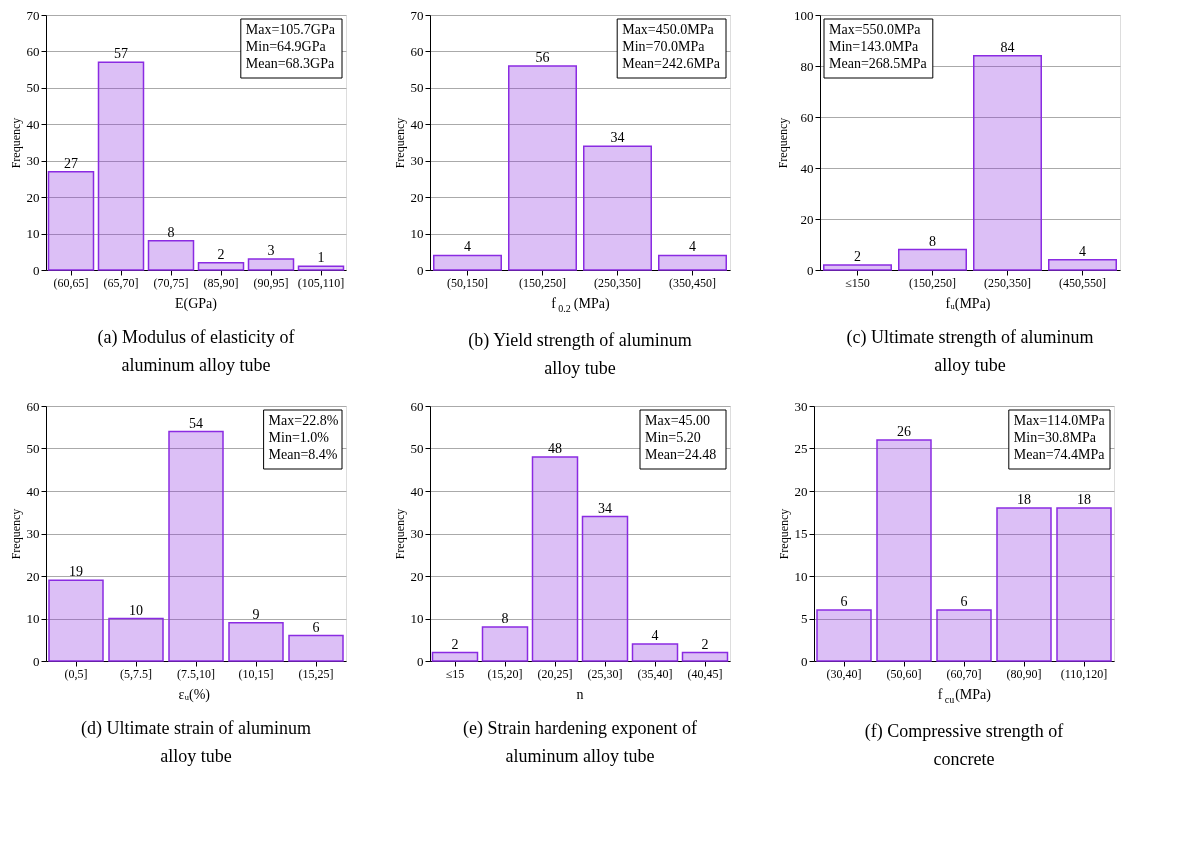 Image resolution: width=1193 pixels, height=845 pixels. I want to click on annotation: Mean=74.4MPa, so click(1059, 454).